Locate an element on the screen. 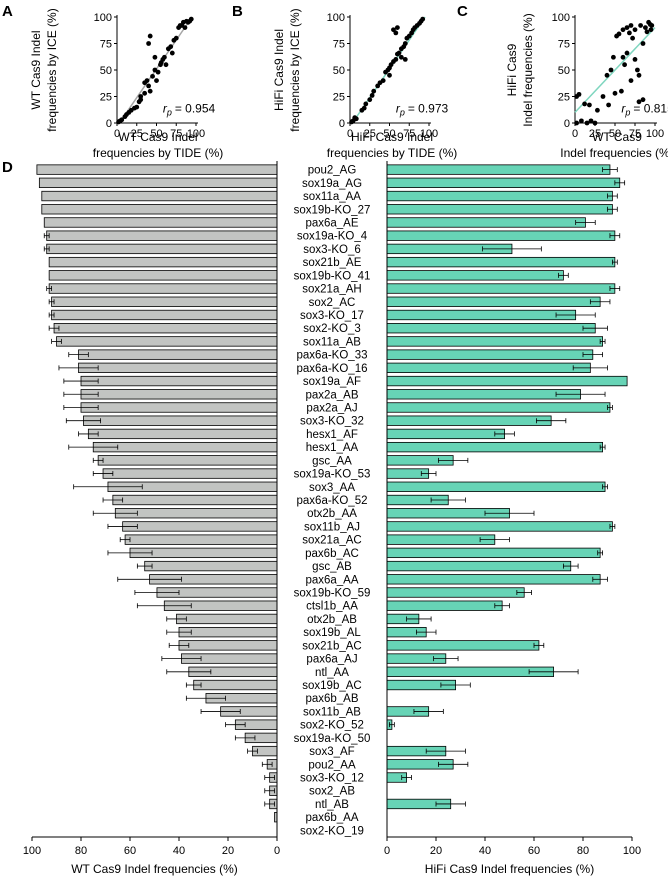 This screenshot has height=878, width=668. wt-x-tick-label: 0 is located at coordinates (277, 851).